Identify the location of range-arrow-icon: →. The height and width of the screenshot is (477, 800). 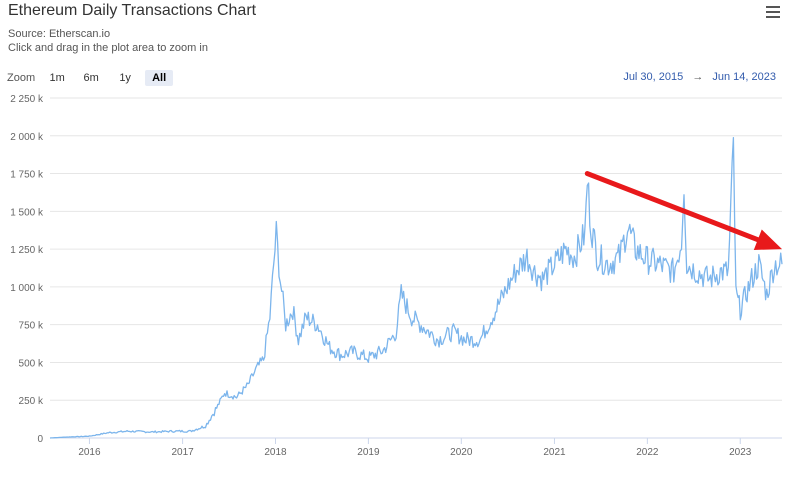
(698, 77).